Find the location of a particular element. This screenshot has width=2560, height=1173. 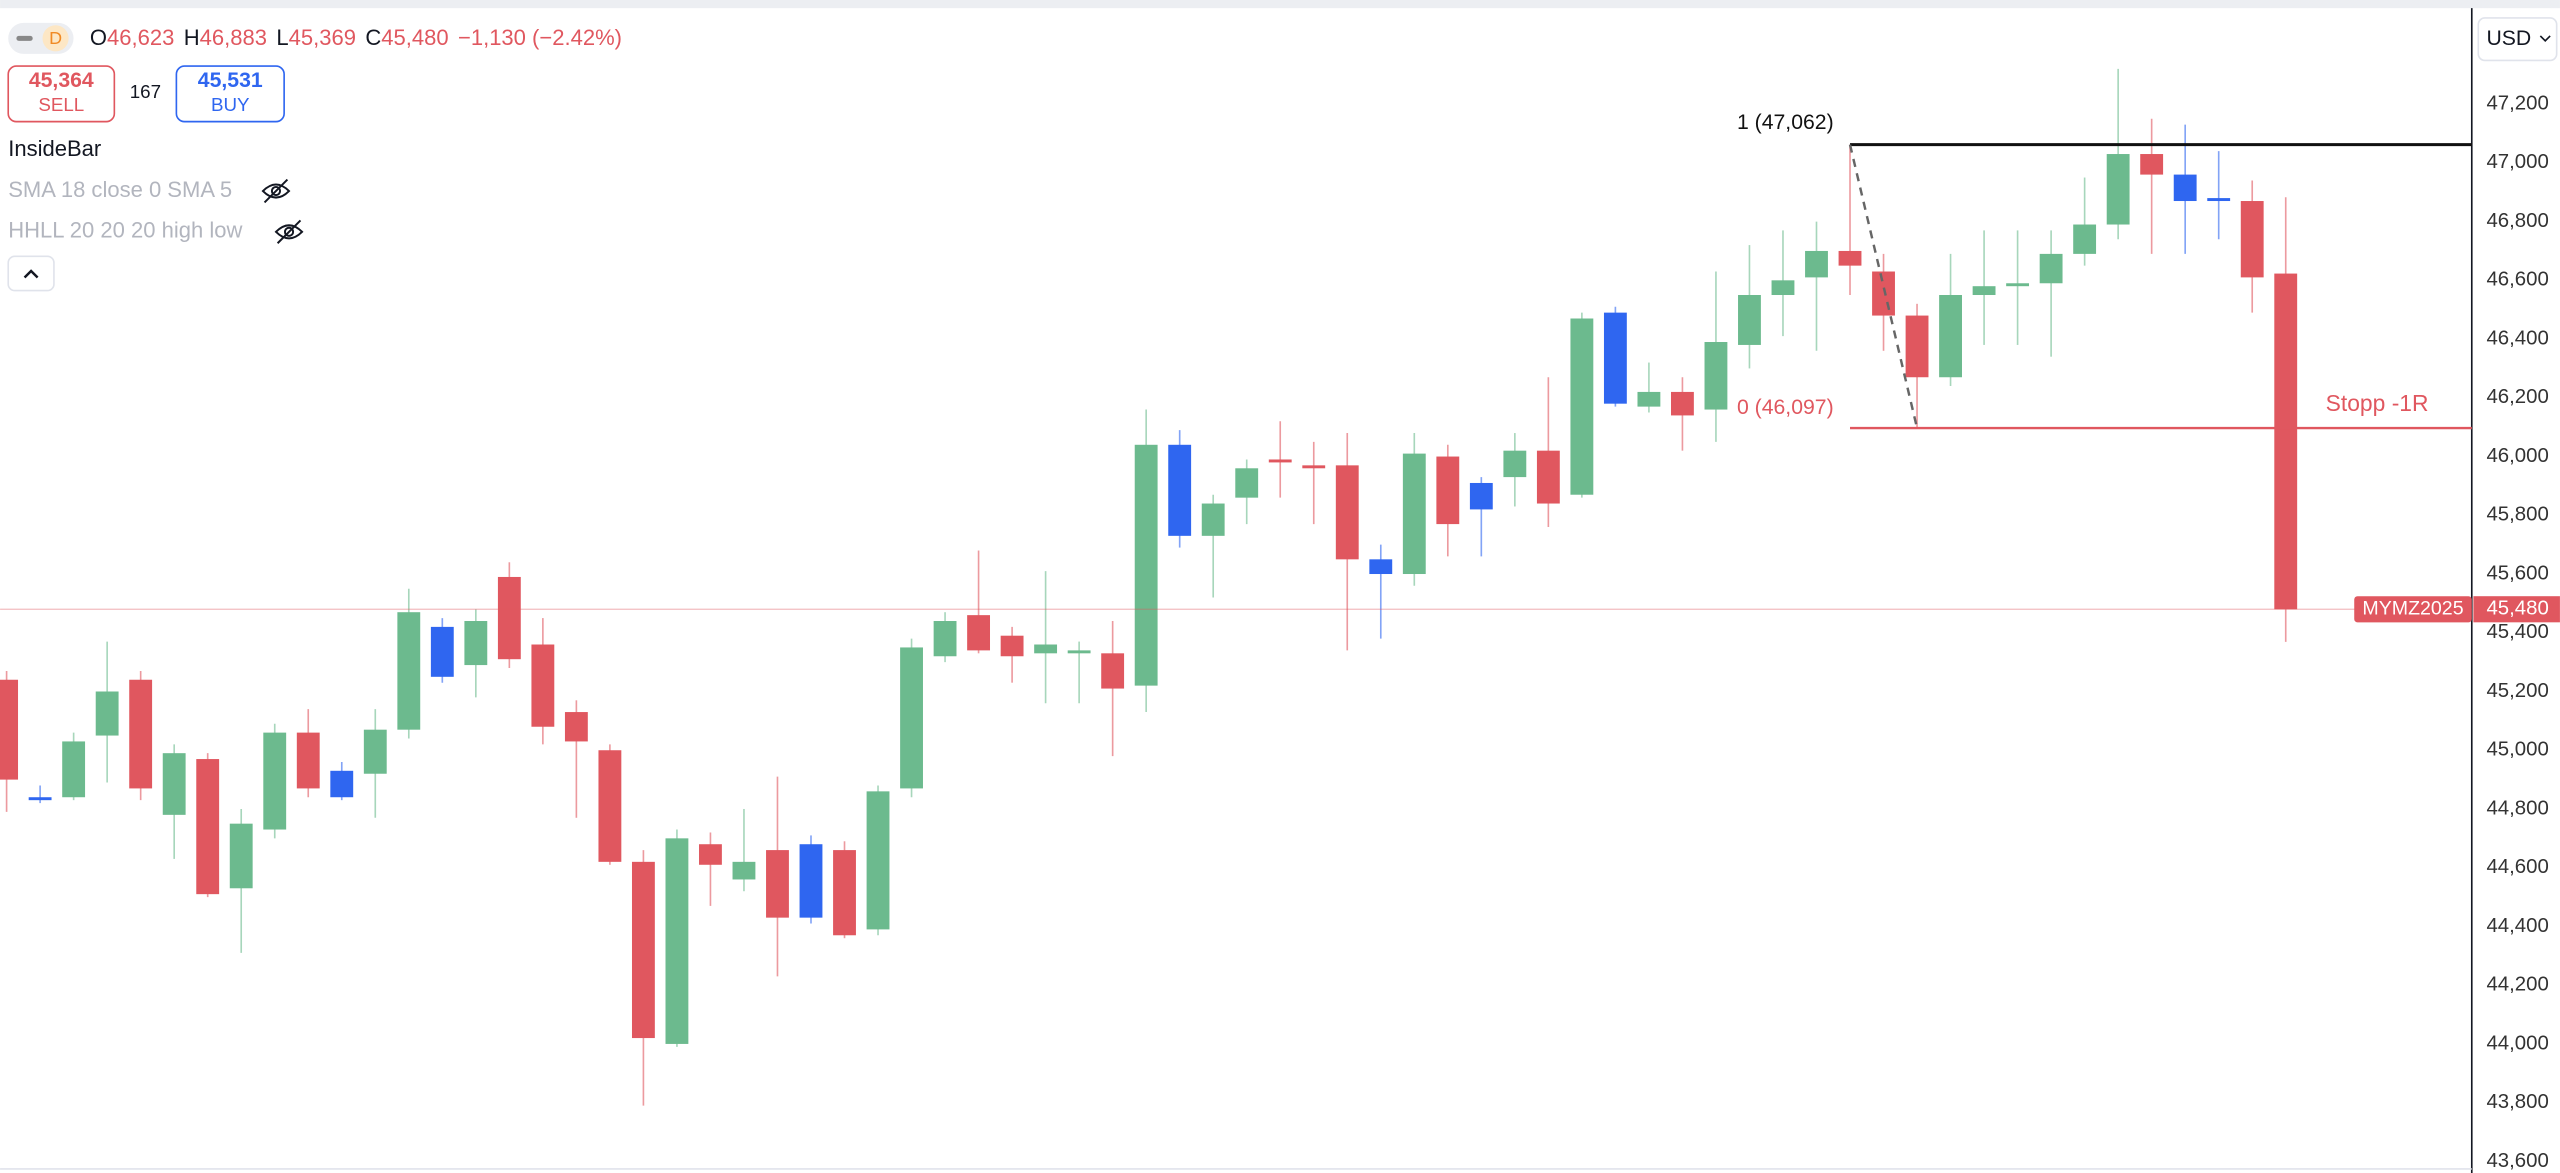

y-tick-label: 46,400 is located at coordinates (2517, 338).